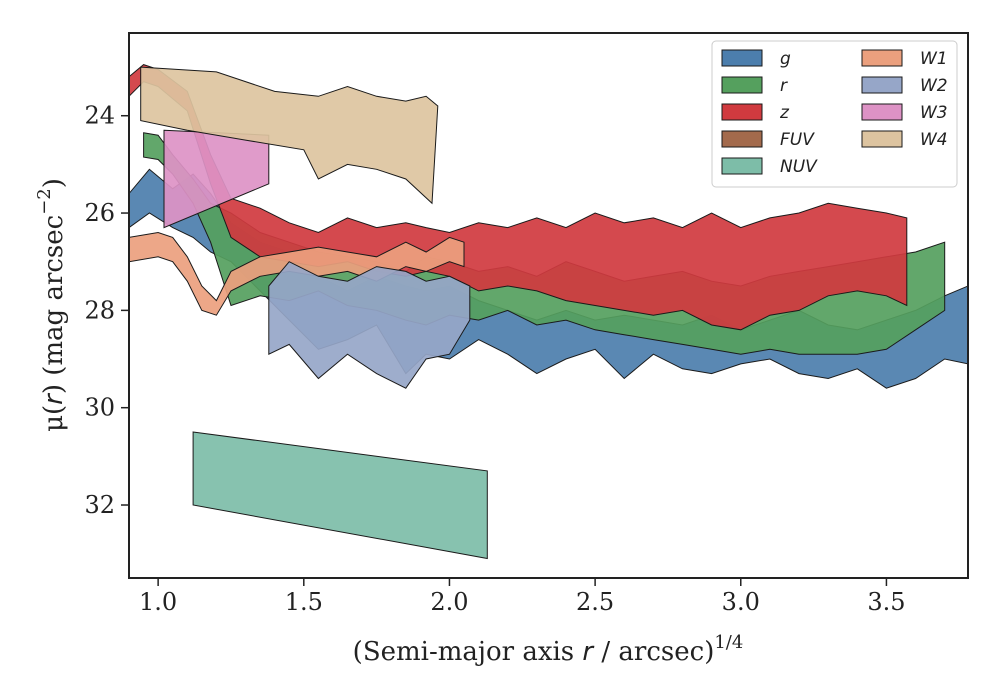 This screenshot has height=700, width=1000. What do you see at coordinates (99, 116) in the screenshot?
I see `y-tick-label: 24` at bounding box center [99, 116].